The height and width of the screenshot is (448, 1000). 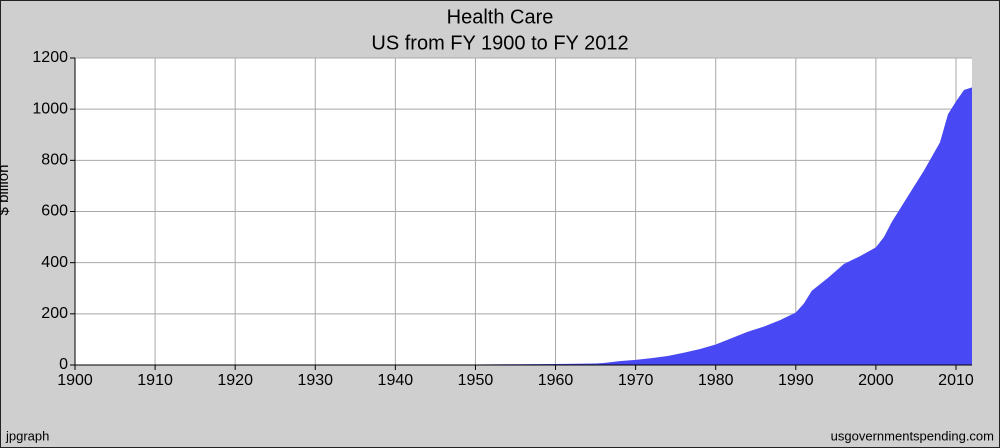 I want to click on credit: usgovernmentspending.com, so click(x=912, y=435).